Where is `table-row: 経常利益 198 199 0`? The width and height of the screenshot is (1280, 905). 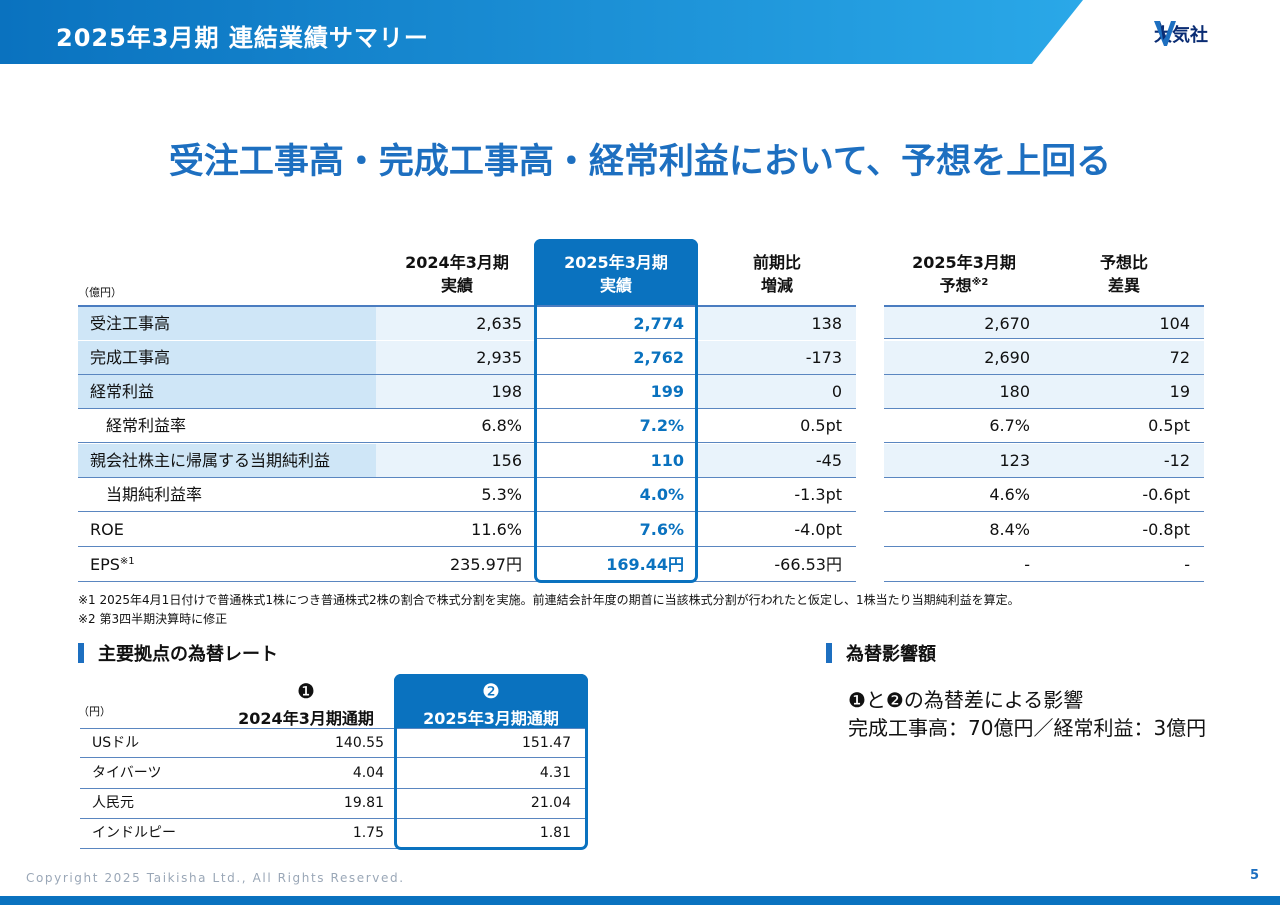 table-row: 経常利益 198 199 0 is located at coordinates (467, 392).